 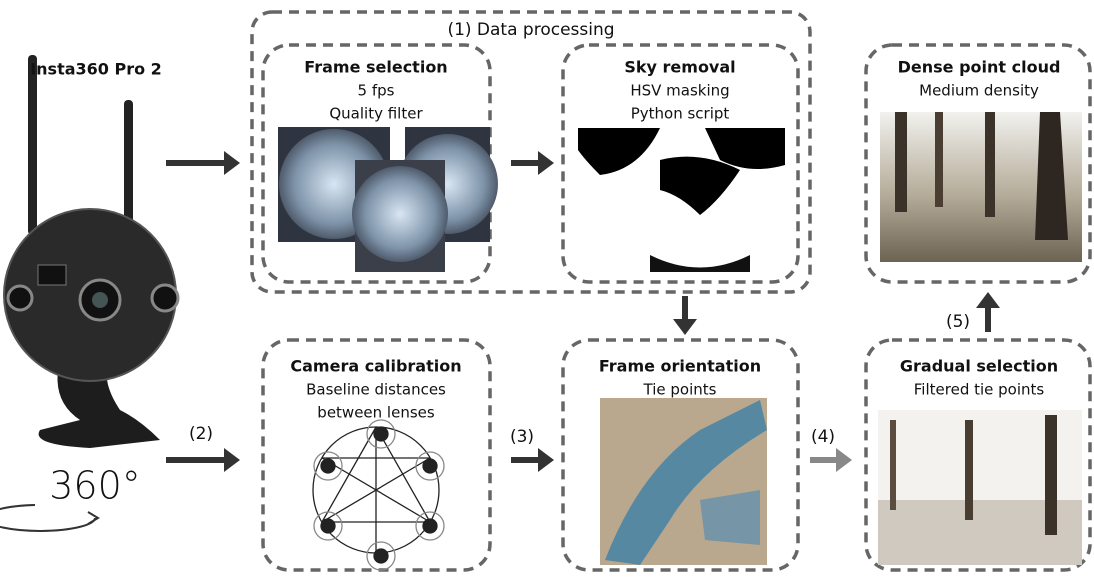 I want to click on fisheye-frames, so click(x=388, y=199).